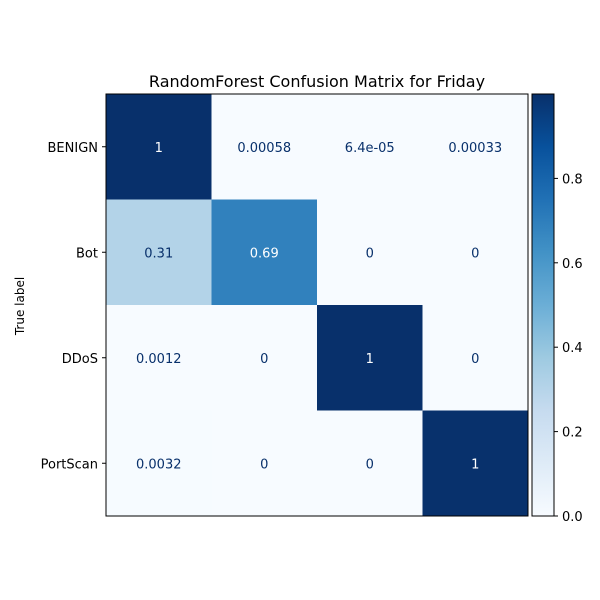  What do you see at coordinates (543, 305) in the screenshot?
I see `colorbar-gradient` at bounding box center [543, 305].